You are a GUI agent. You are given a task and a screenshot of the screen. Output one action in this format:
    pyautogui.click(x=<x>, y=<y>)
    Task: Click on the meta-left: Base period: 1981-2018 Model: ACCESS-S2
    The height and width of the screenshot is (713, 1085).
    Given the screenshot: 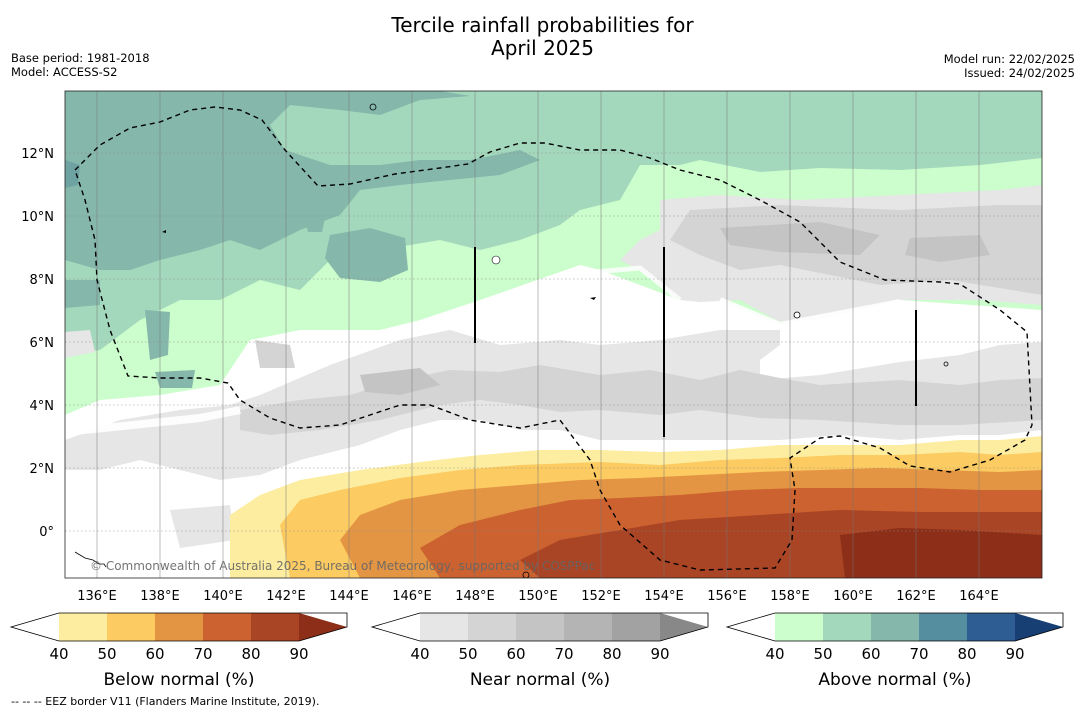 What is the action you would take?
    pyautogui.click(x=80, y=65)
    